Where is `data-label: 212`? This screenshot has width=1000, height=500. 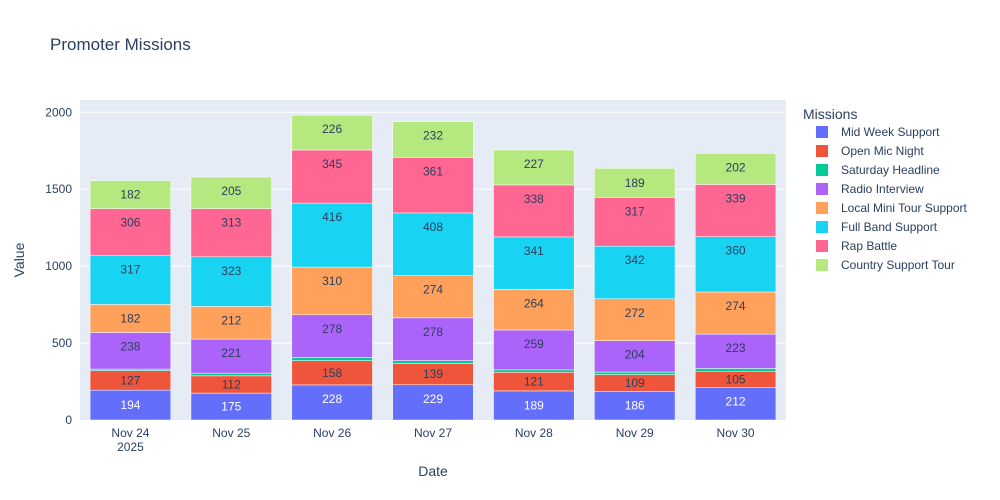 data-label: 212 is located at coordinates (231, 320).